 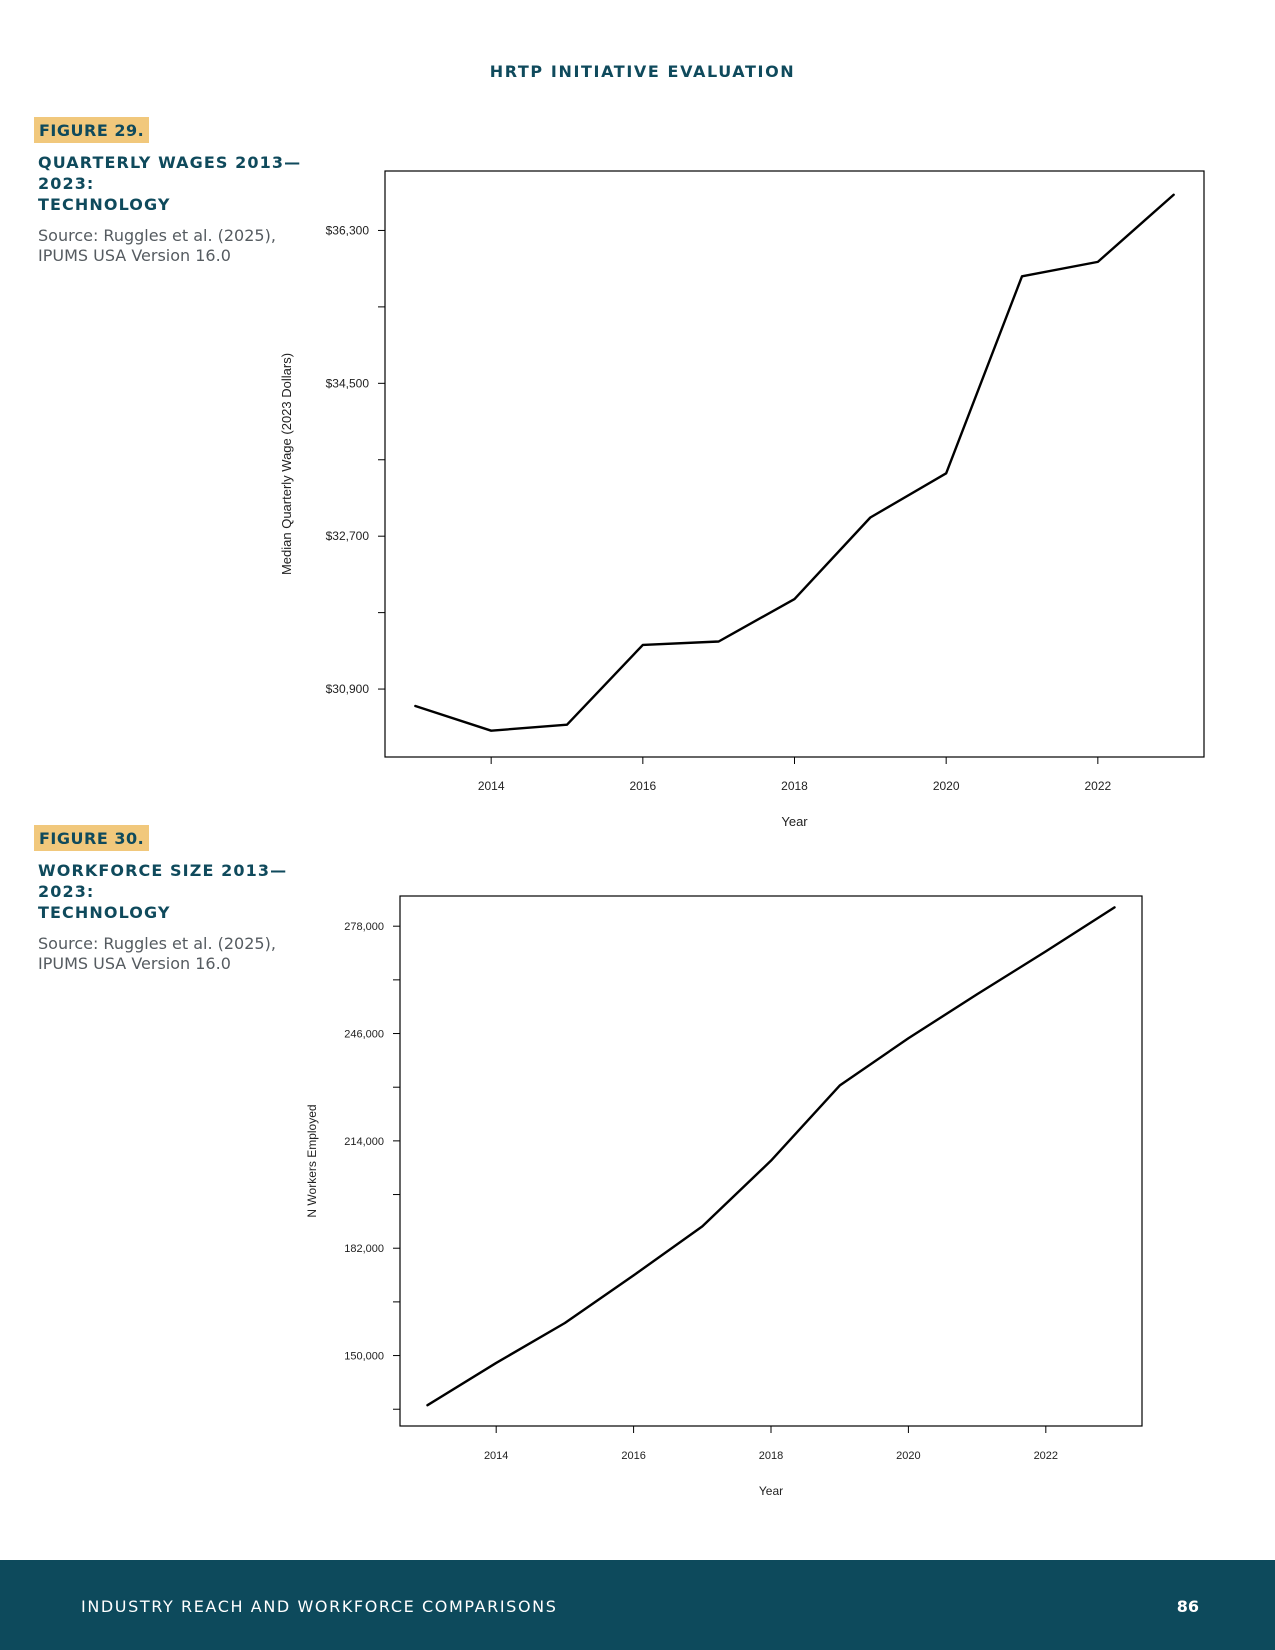 What do you see at coordinates (491, 786) in the screenshot?
I see `wages-x-tick-label: 2014` at bounding box center [491, 786].